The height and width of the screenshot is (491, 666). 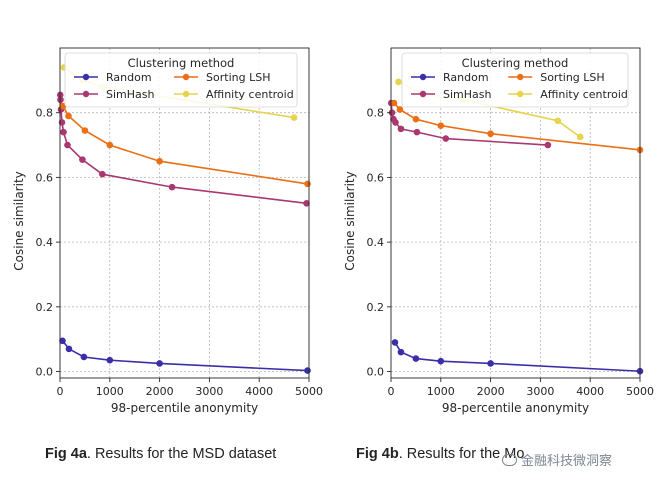 I want to click on watermark: 金融科技微洞察, so click(x=557, y=459).